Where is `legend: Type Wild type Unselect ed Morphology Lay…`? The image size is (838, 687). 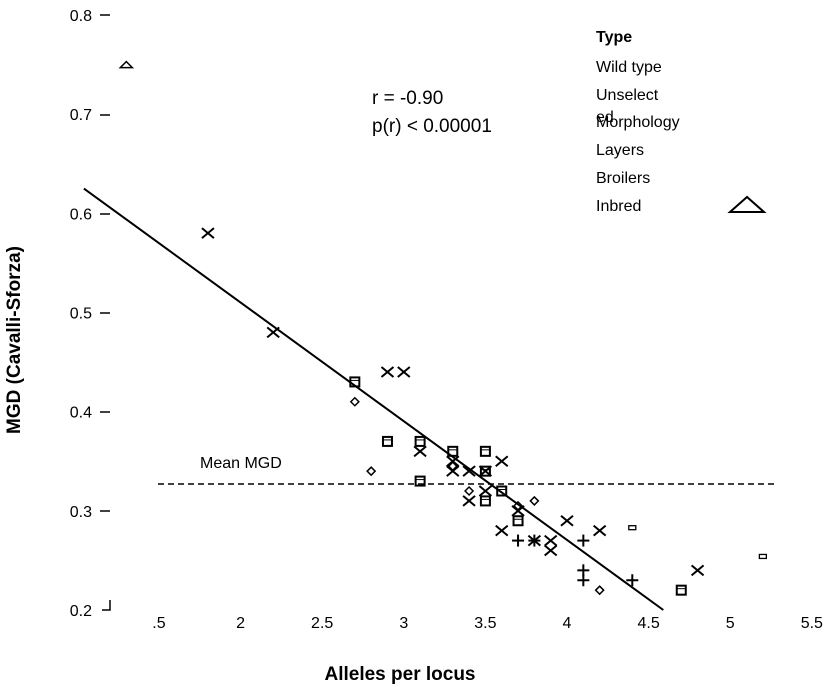 legend: Type Wild type Unselect ed Morphology Lay… is located at coordinates (681, 122).